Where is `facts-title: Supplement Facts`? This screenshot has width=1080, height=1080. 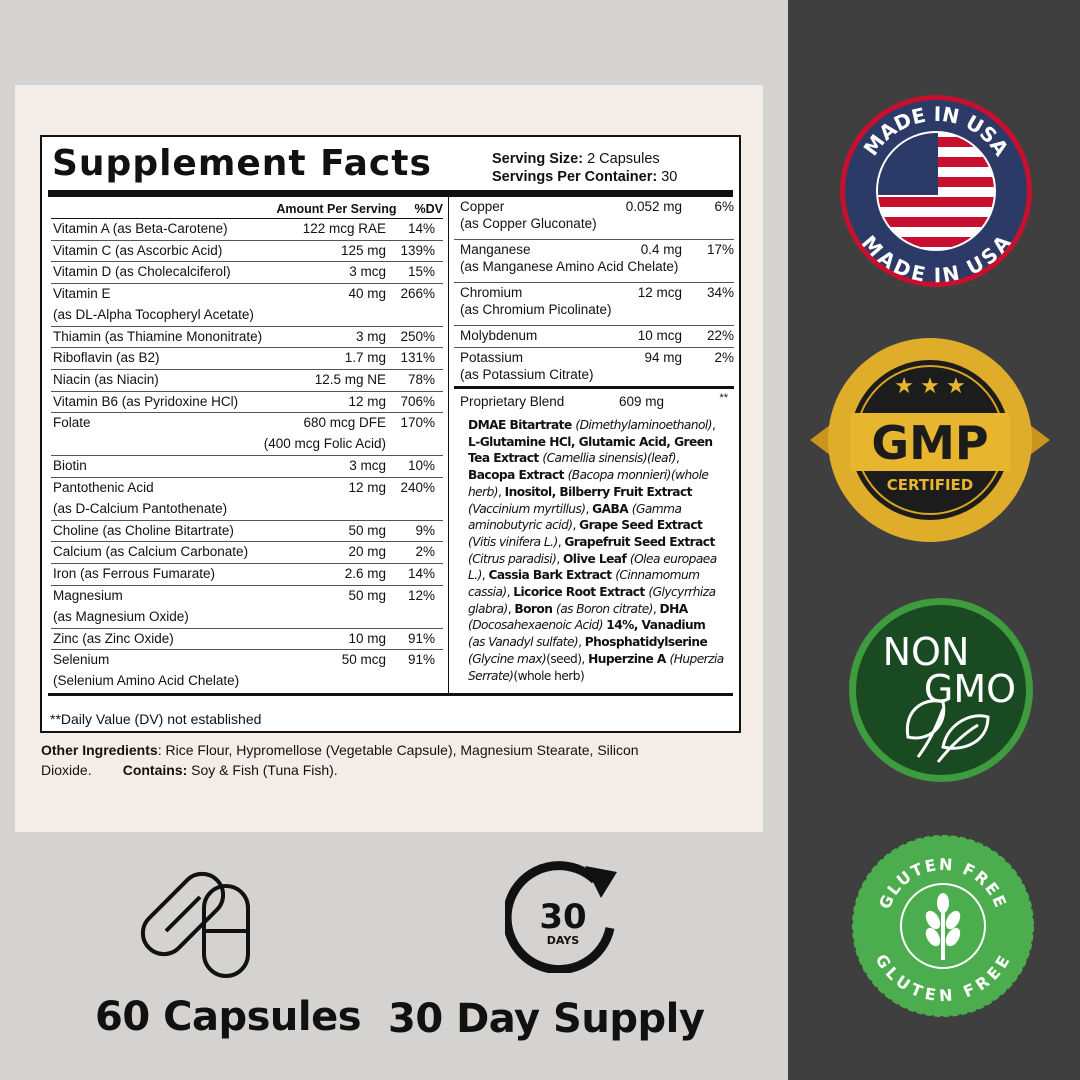 facts-title: Supplement Facts is located at coordinates (242, 163).